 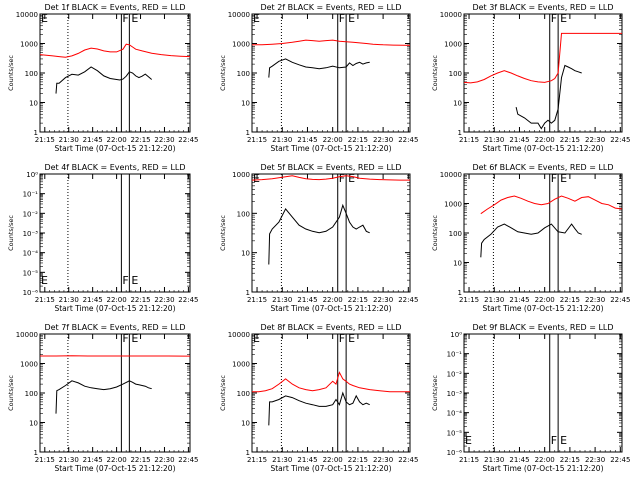 What do you see at coordinates (330, 327) in the screenshot?
I see `panel-title: Det 8f BLACK = Events, RED = LLD` at bounding box center [330, 327].